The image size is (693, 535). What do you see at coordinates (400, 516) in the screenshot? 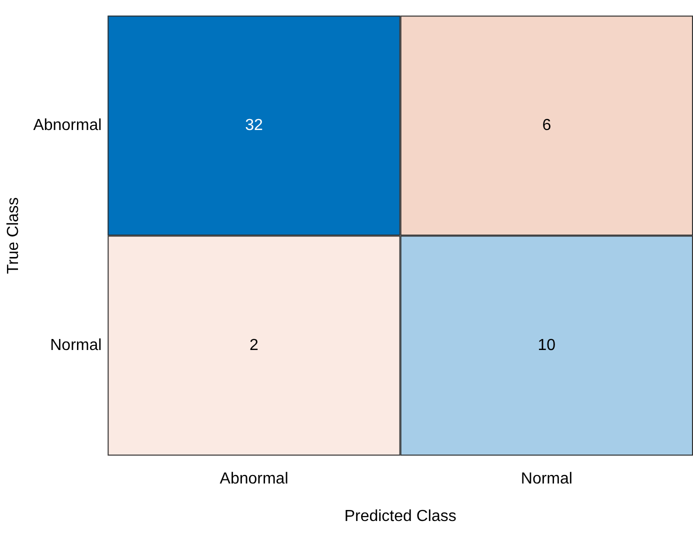
I see `x-axis-title: Predicted Class` at bounding box center [400, 516].